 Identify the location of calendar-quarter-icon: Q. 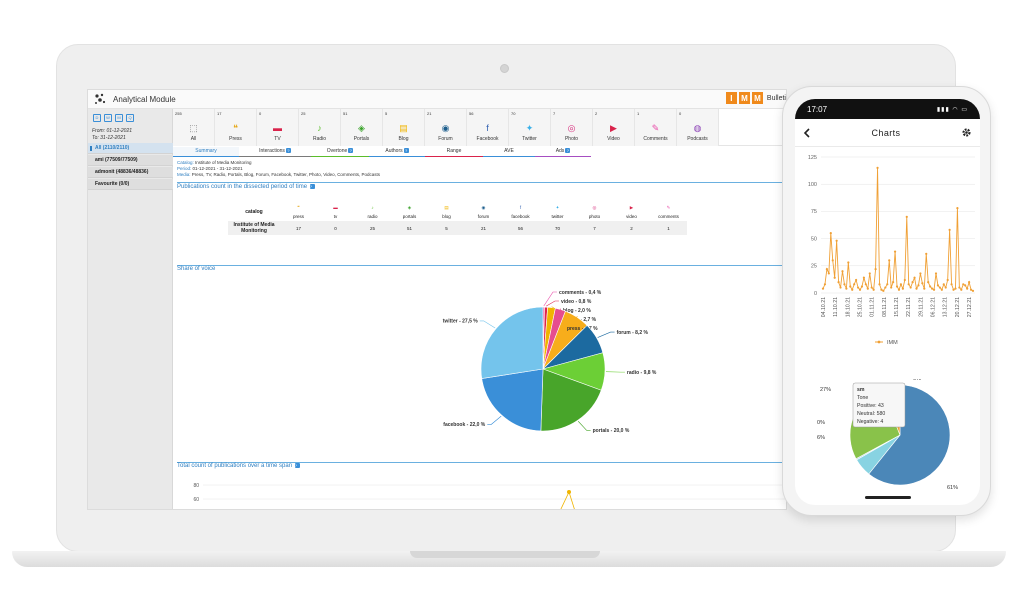
(130, 118).